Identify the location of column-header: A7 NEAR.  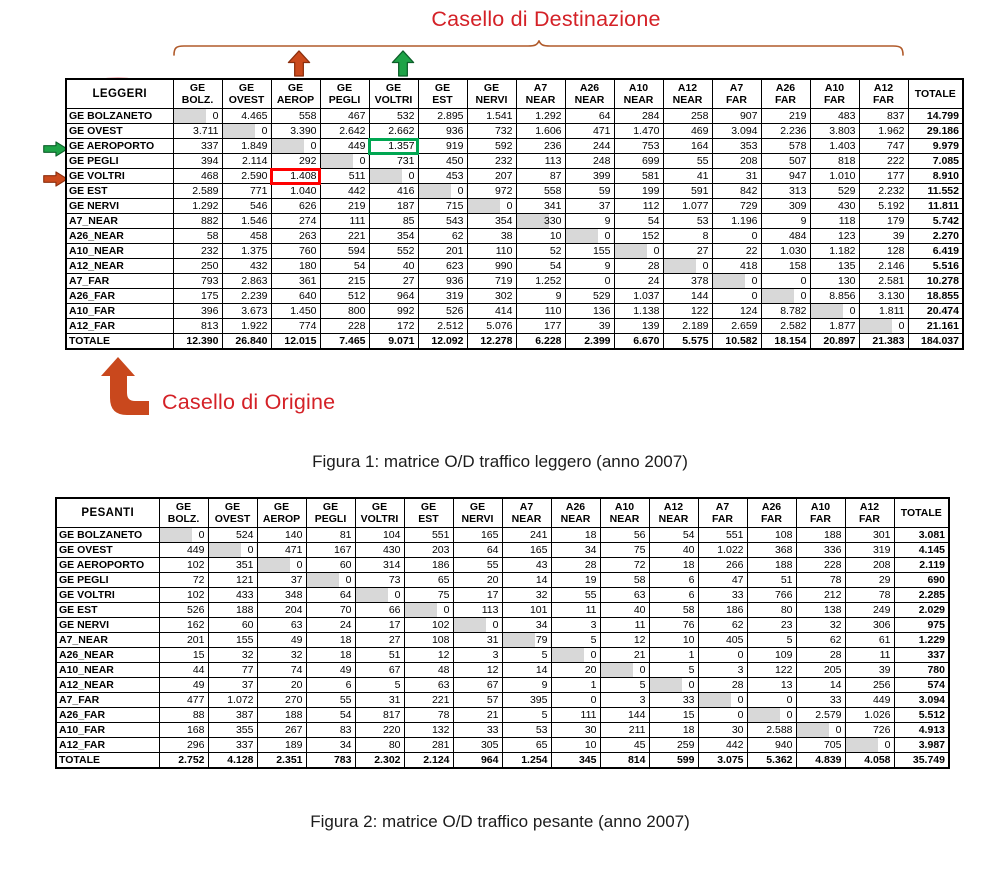
(540, 93).